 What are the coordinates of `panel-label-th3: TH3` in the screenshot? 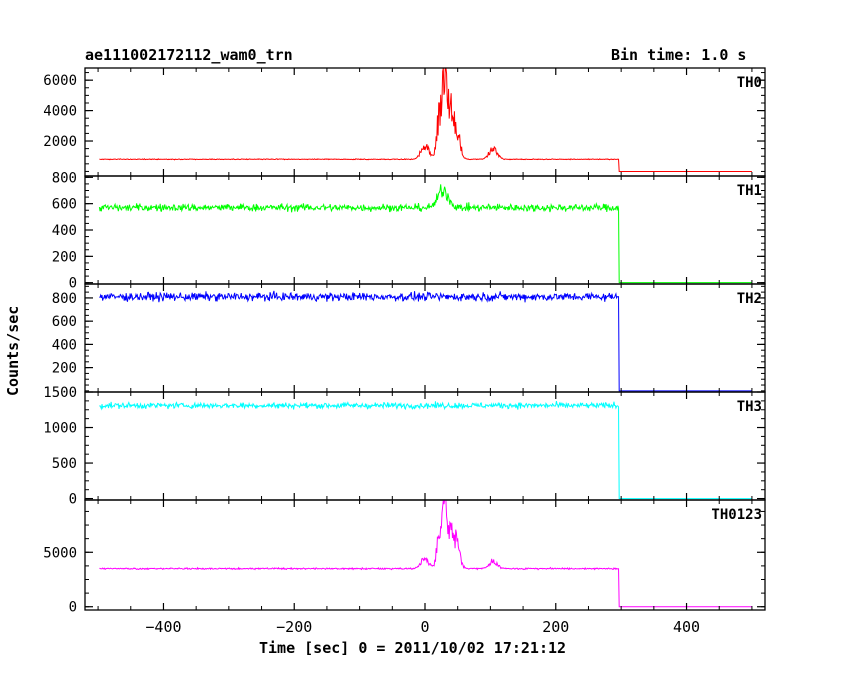 It's located at (749, 407).